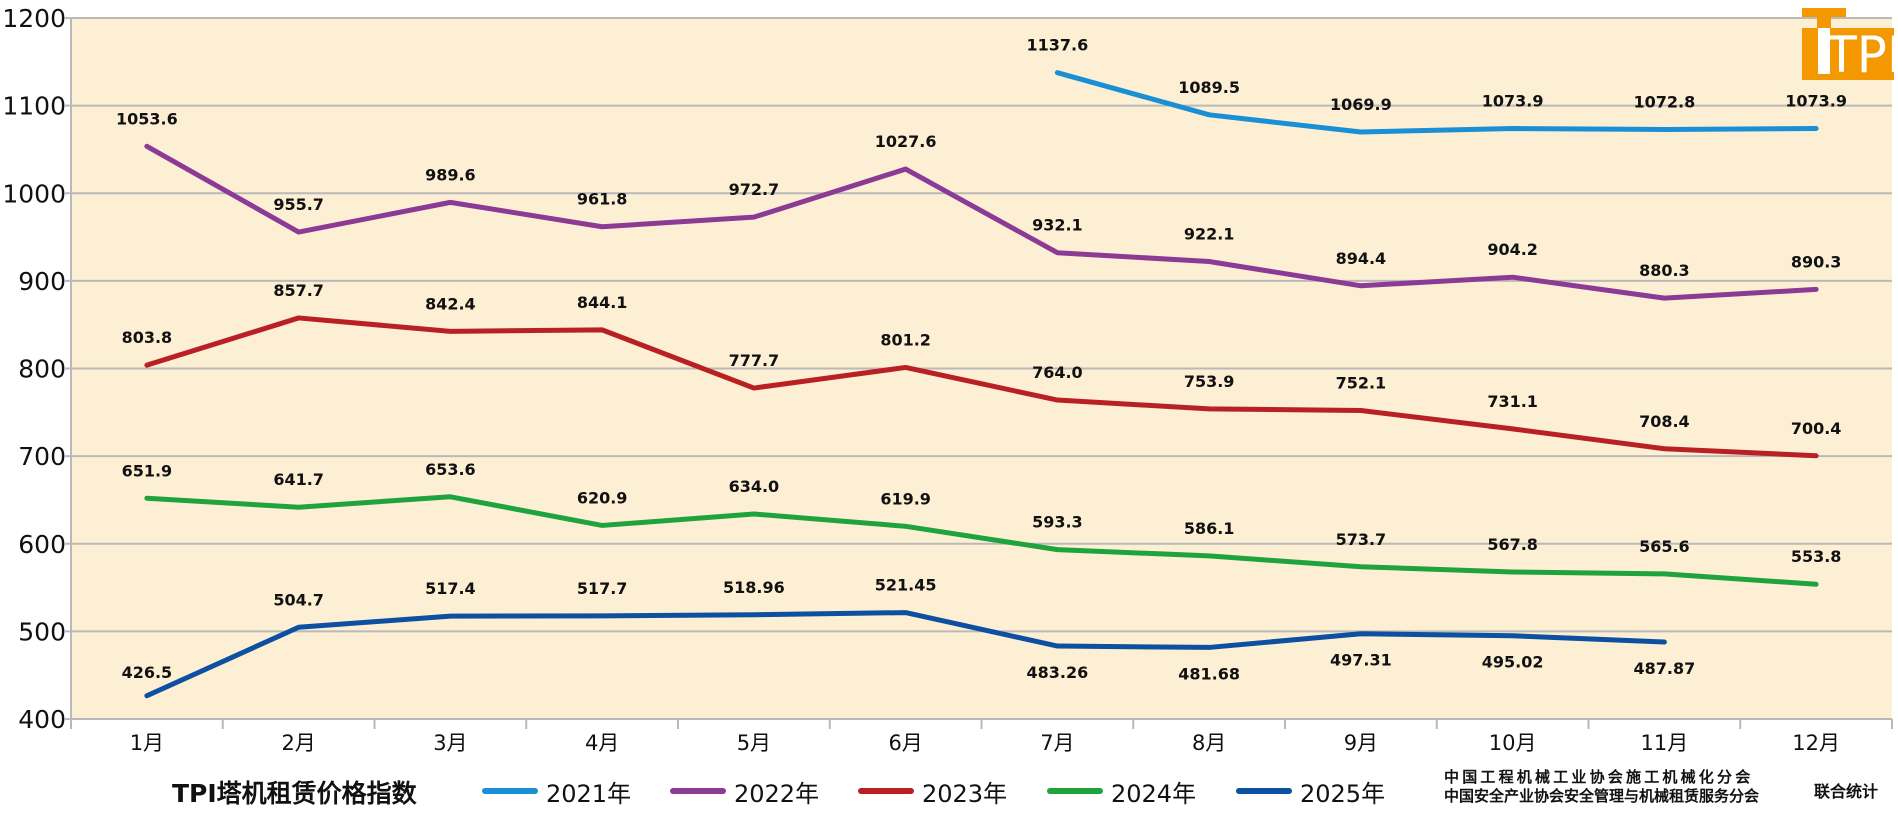 The image size is (1898, 815). What do you see at coordinates (1859, 53) in the screenshot?
I see `logo-text: TPI` at bounding box center [1859, 53].